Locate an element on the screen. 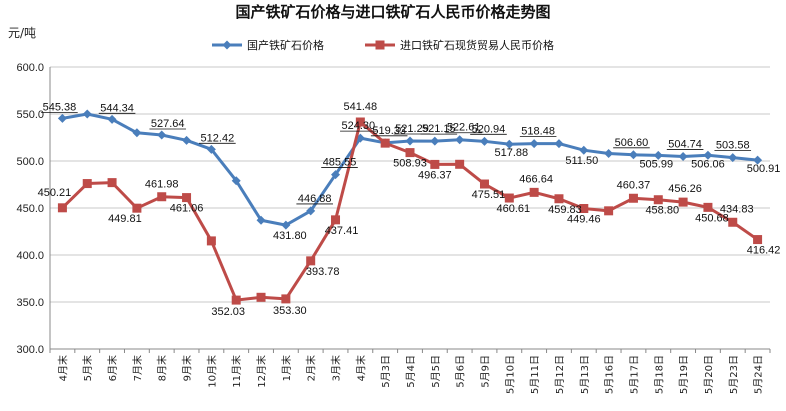 The height and width of the screenshot is (411, 786). data-label-series-1: 527.64 is located at coordinates (168, 124).